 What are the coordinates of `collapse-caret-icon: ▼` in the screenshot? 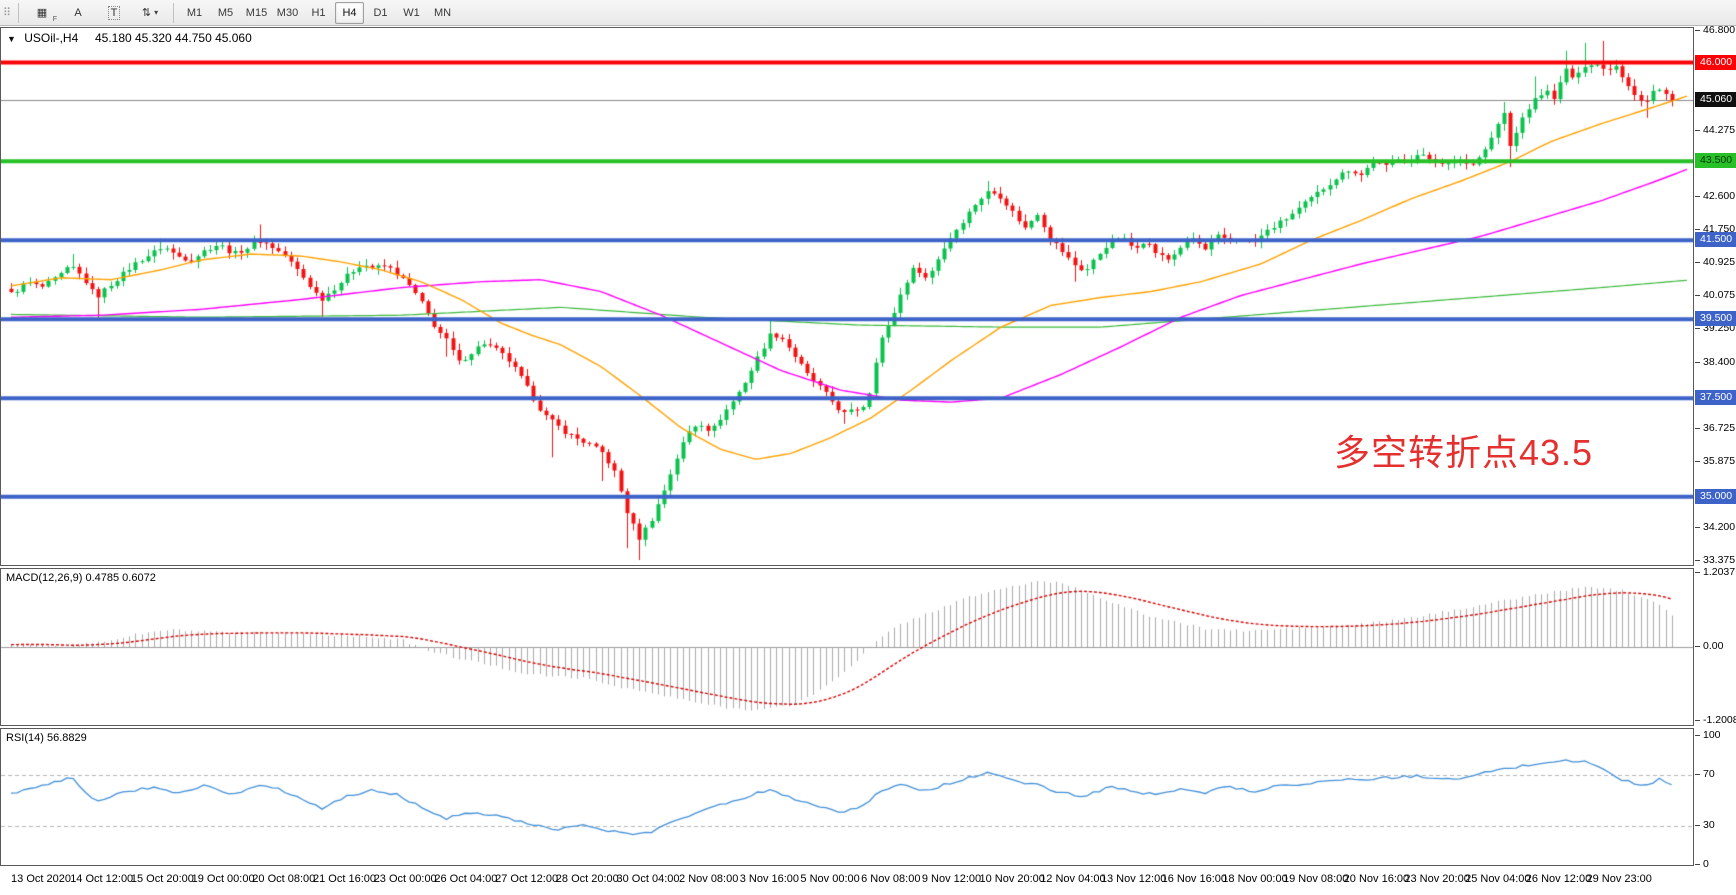 It's located at (11, 39).